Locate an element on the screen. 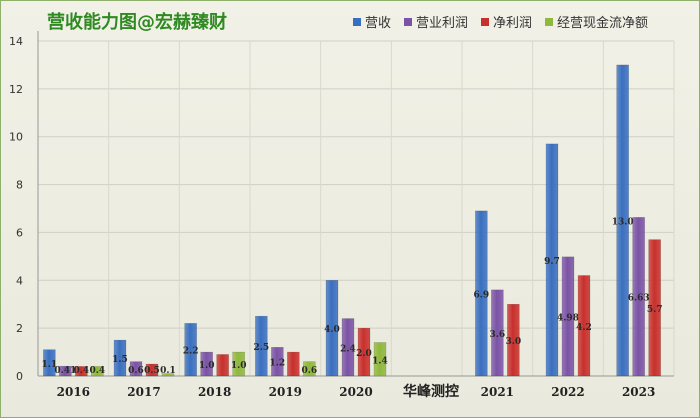  bar-营业利润-2016 is located at coordinates (65, 371).